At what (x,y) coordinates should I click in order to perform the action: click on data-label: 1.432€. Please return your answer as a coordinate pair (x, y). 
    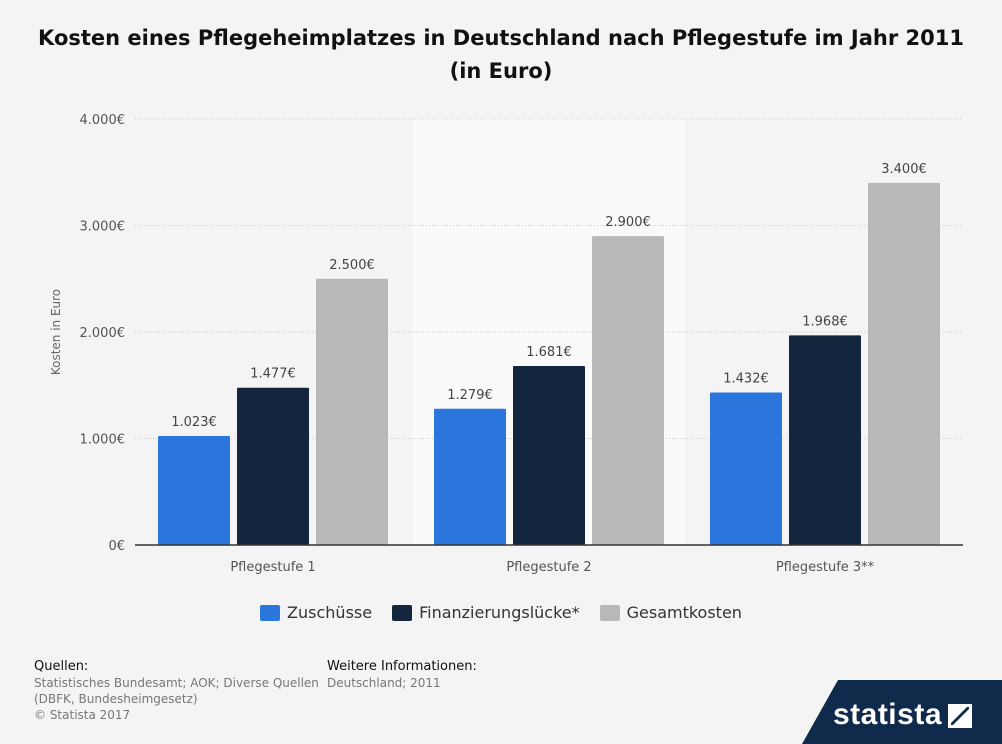
    Looking at the image, I should click on (746, 378).